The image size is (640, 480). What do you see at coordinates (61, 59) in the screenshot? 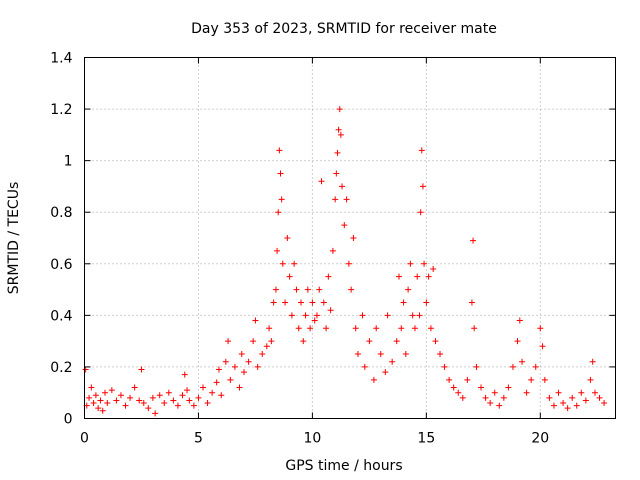
I see `y-tick-label: 1.4` at bounding box center [61, 59].